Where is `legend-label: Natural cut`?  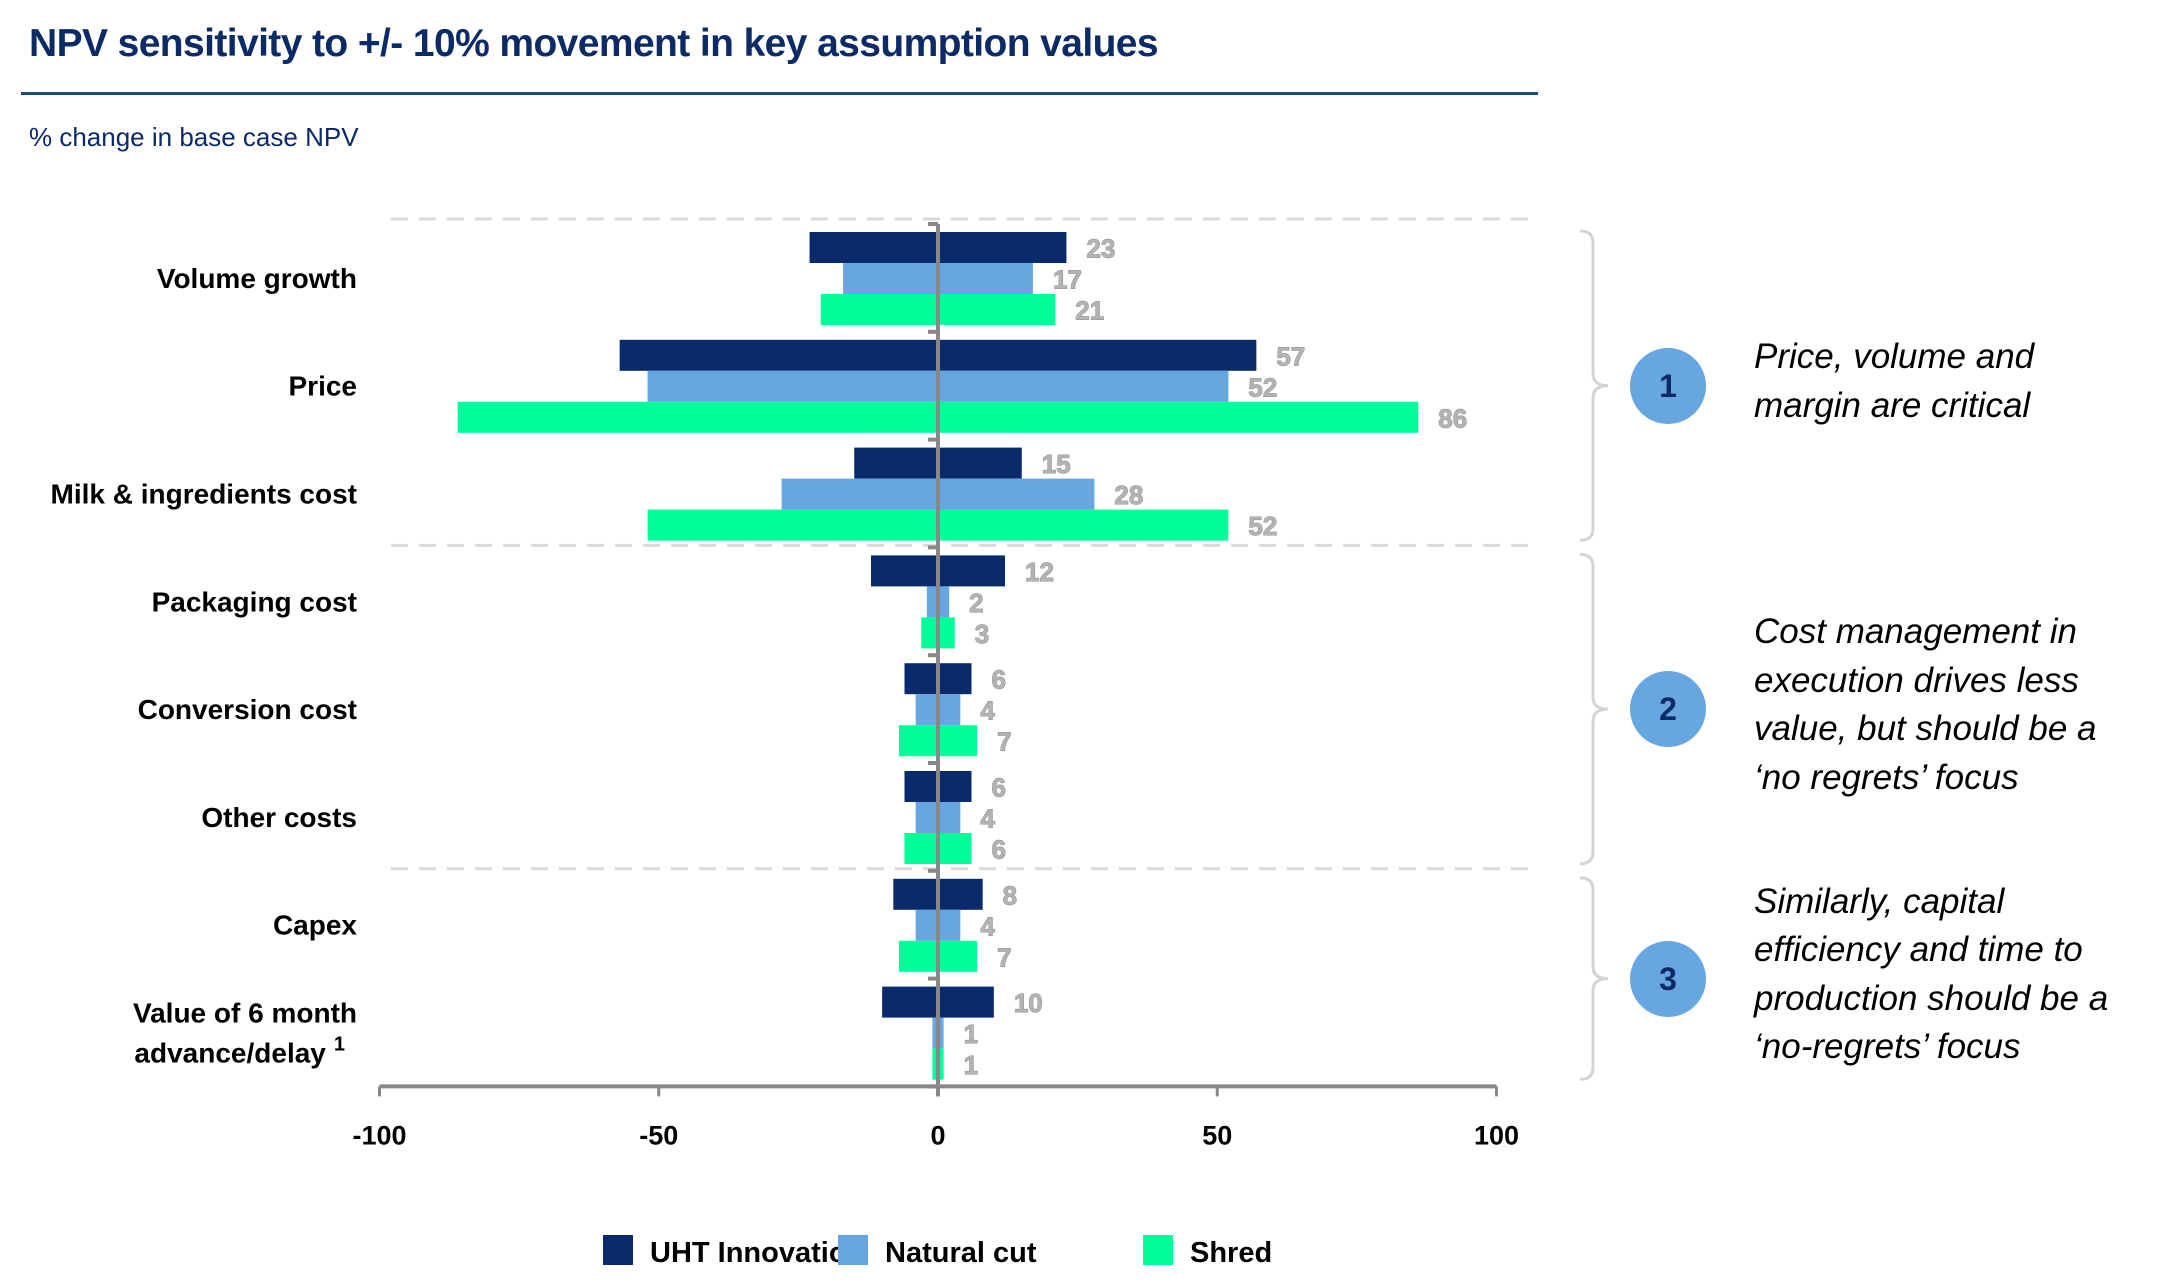
legend-label: Natural cut is located at coordinates (961, 1253).